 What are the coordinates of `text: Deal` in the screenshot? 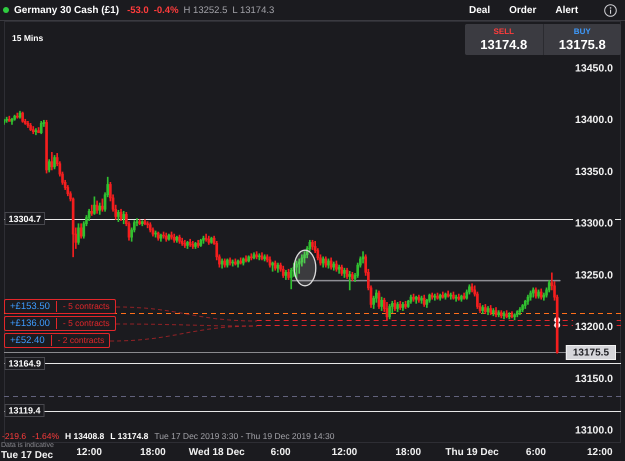 It's located at (479, 10).